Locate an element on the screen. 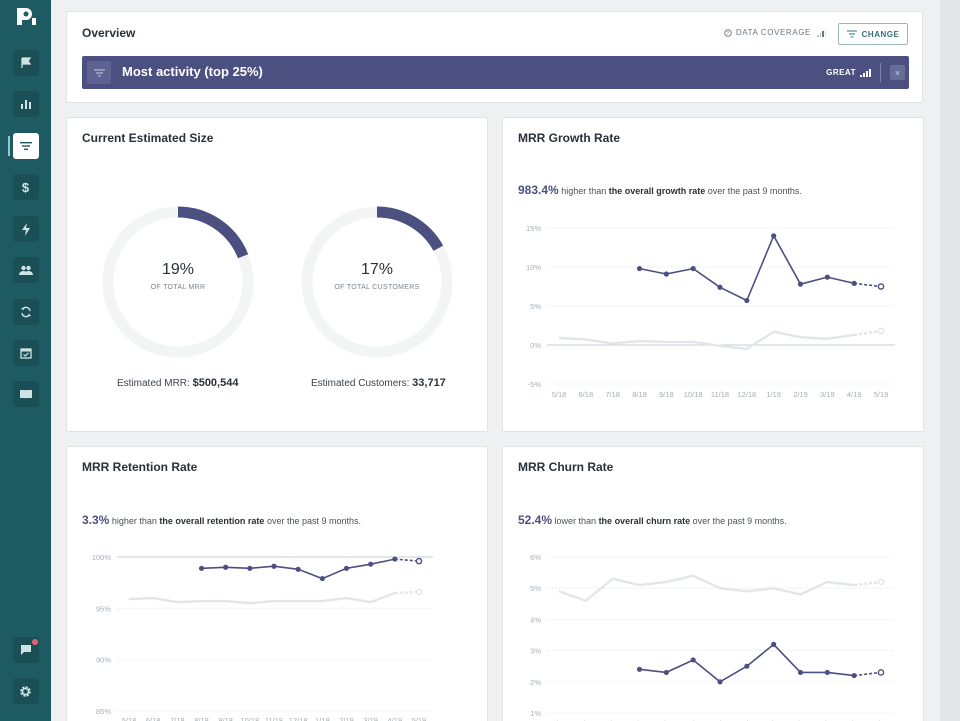 The width and height of the screenshot is (960, 721). nav-item-flag is located at coordinates (25, 63).